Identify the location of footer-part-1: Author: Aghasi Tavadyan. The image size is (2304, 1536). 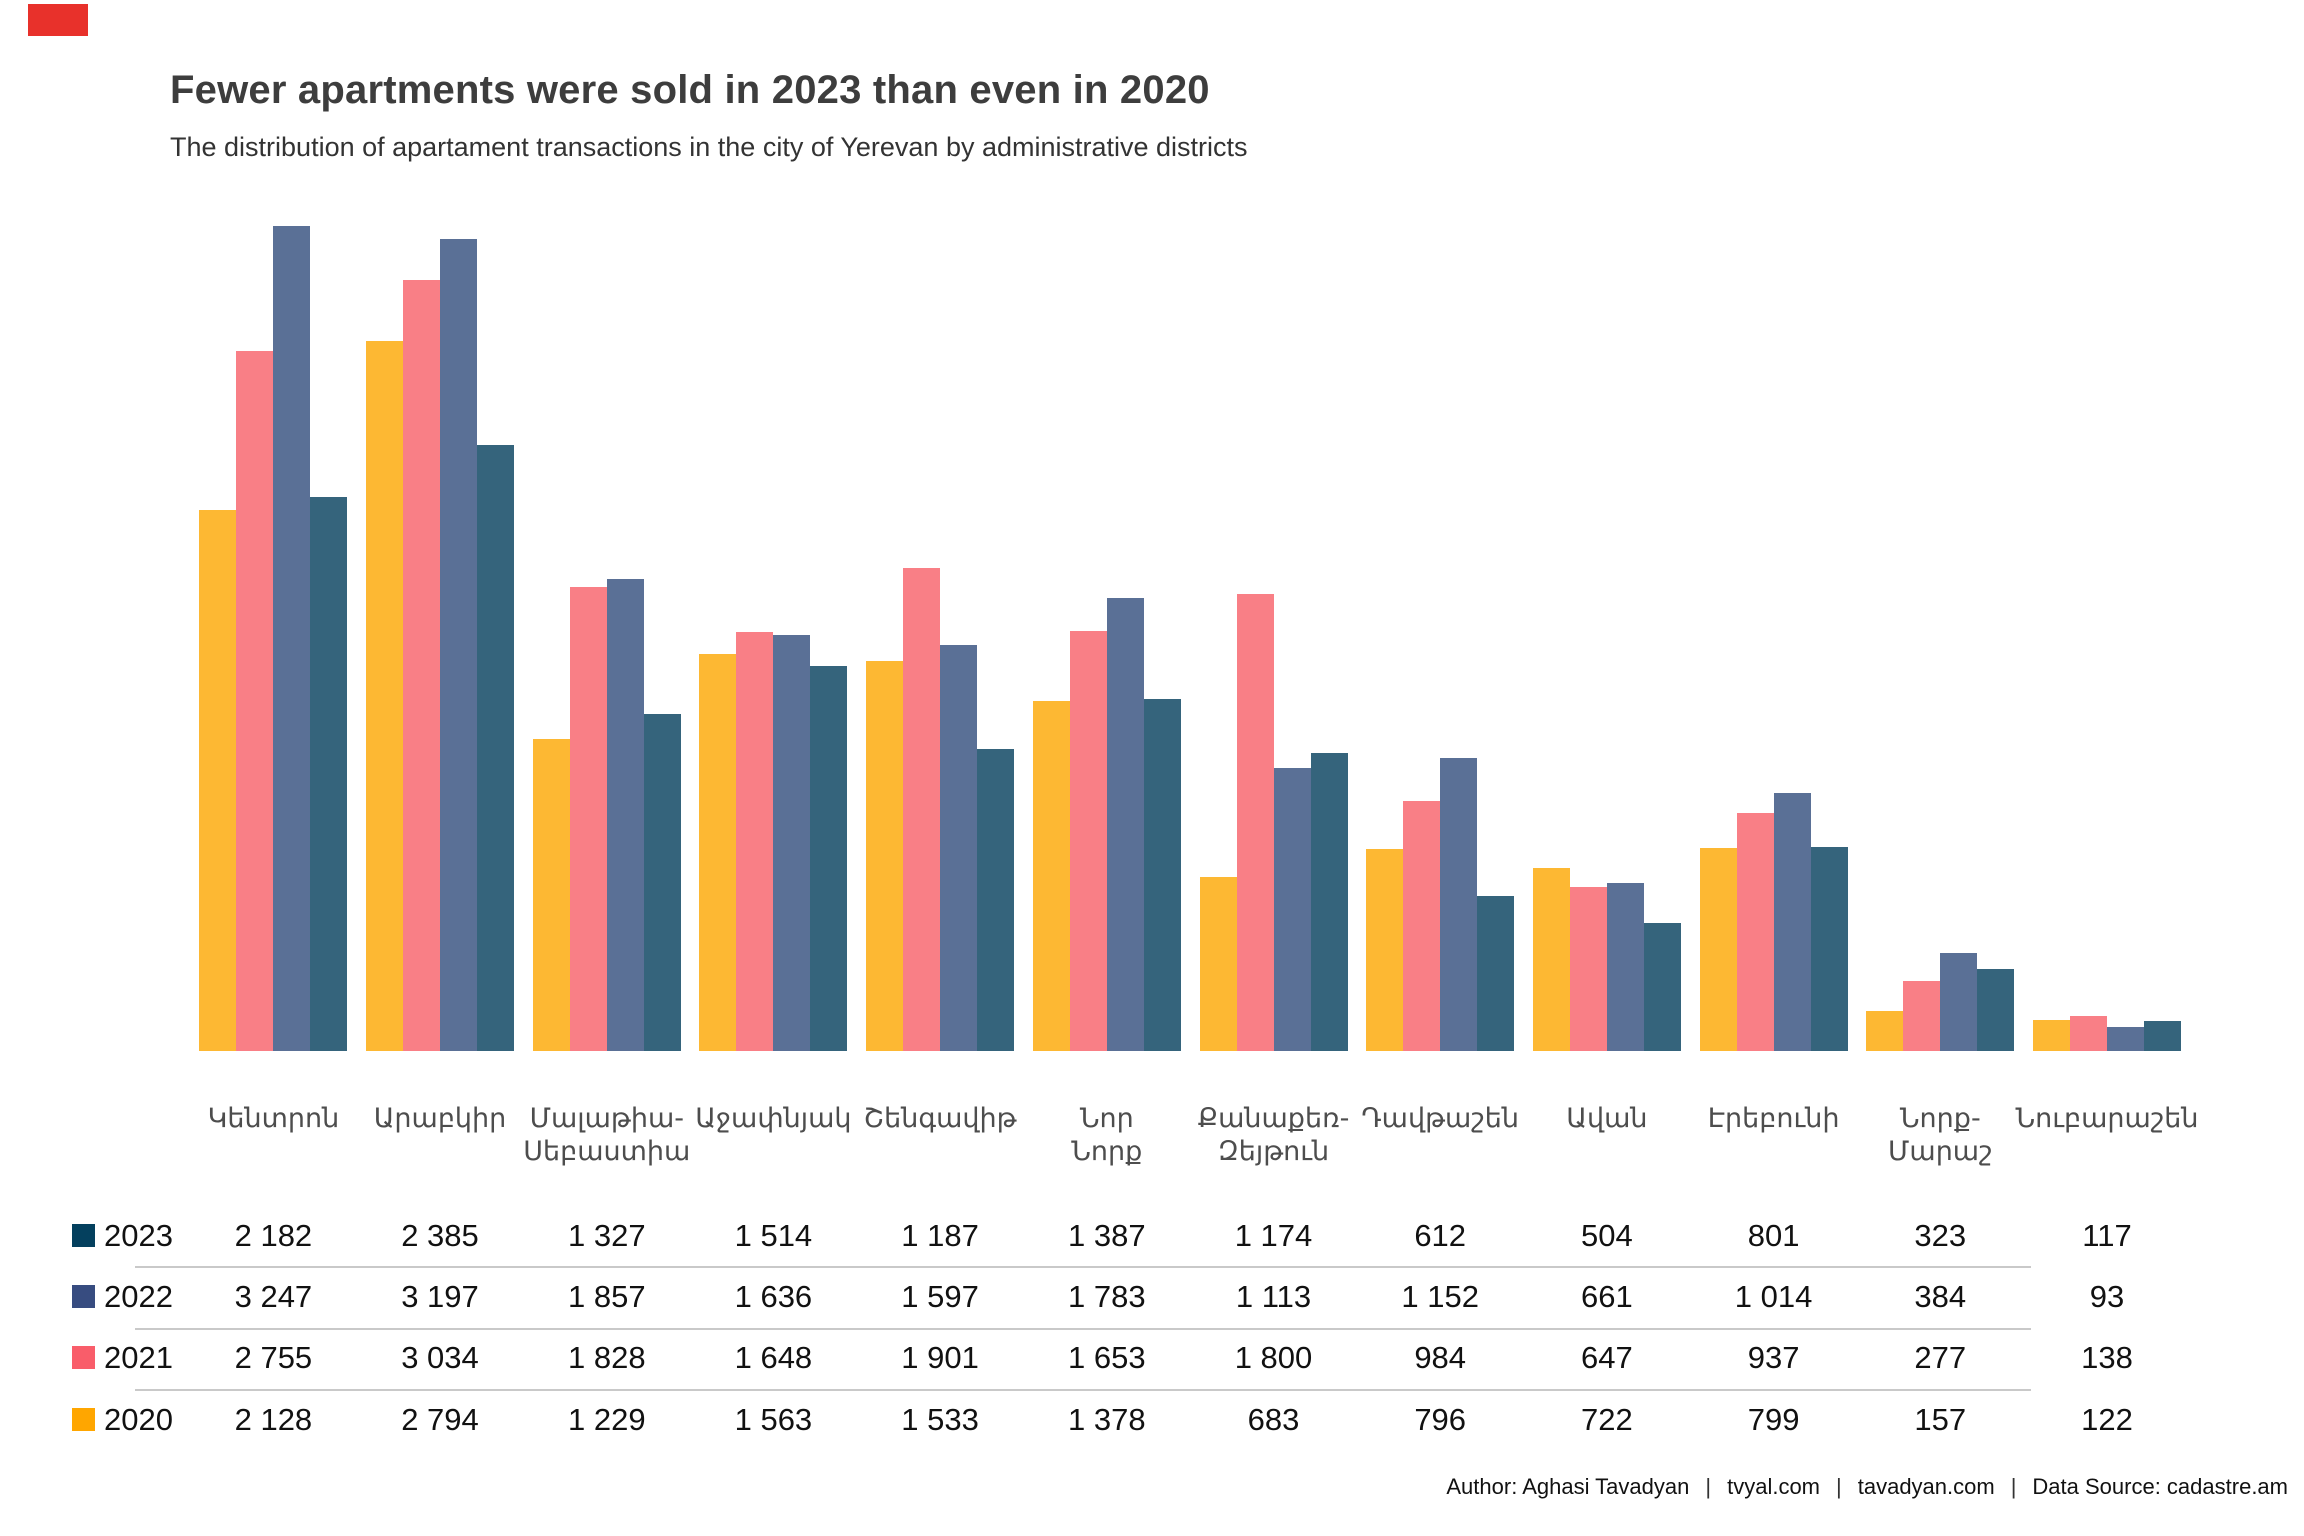
(1568, 1486).